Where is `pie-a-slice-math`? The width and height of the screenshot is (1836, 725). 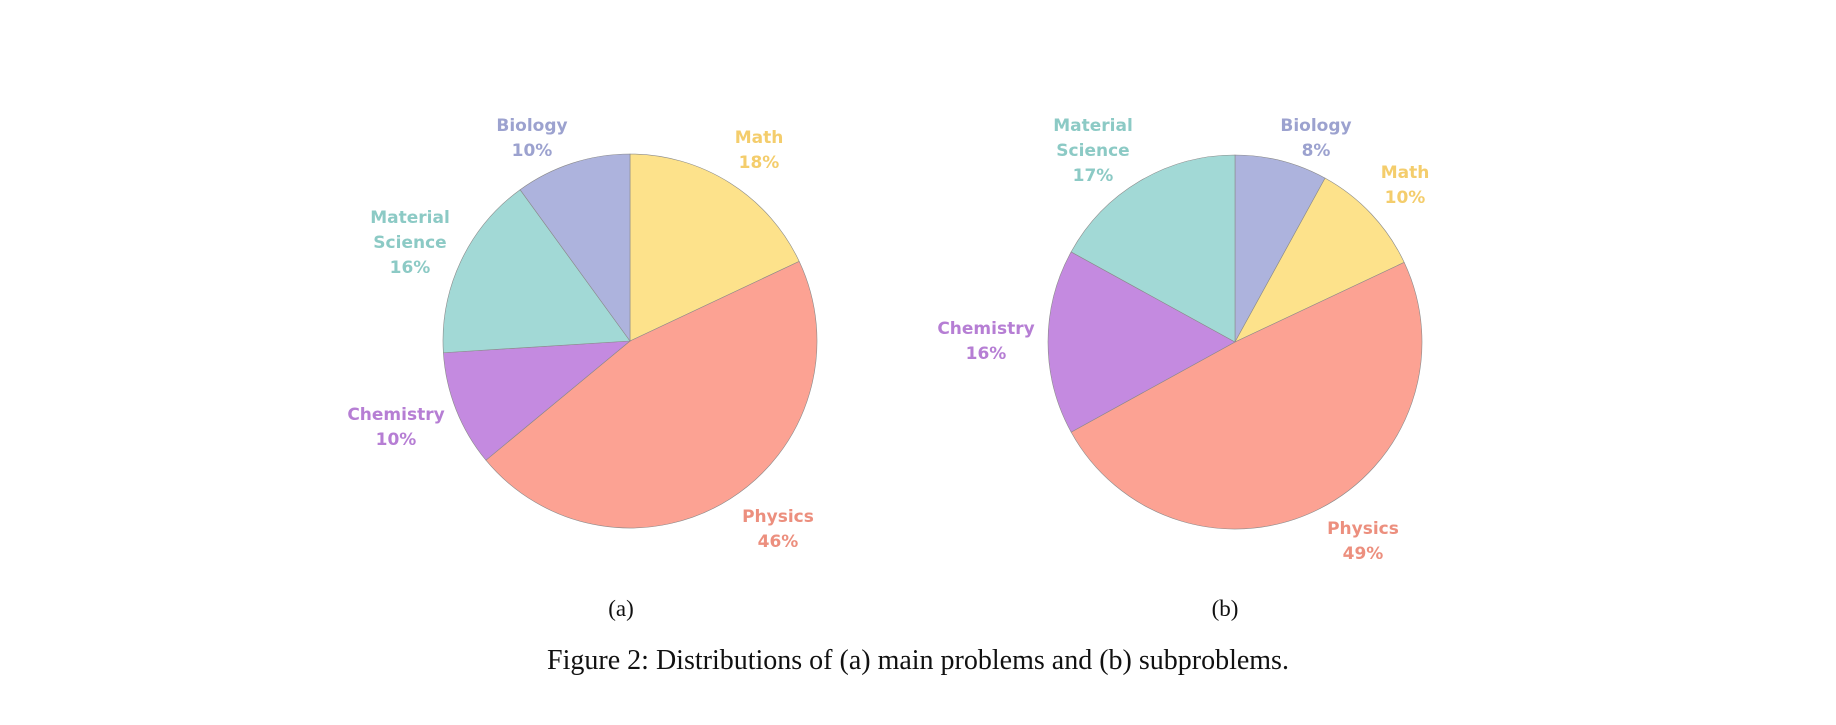
pie-a-slice-math is located at coordinates (714, 247).